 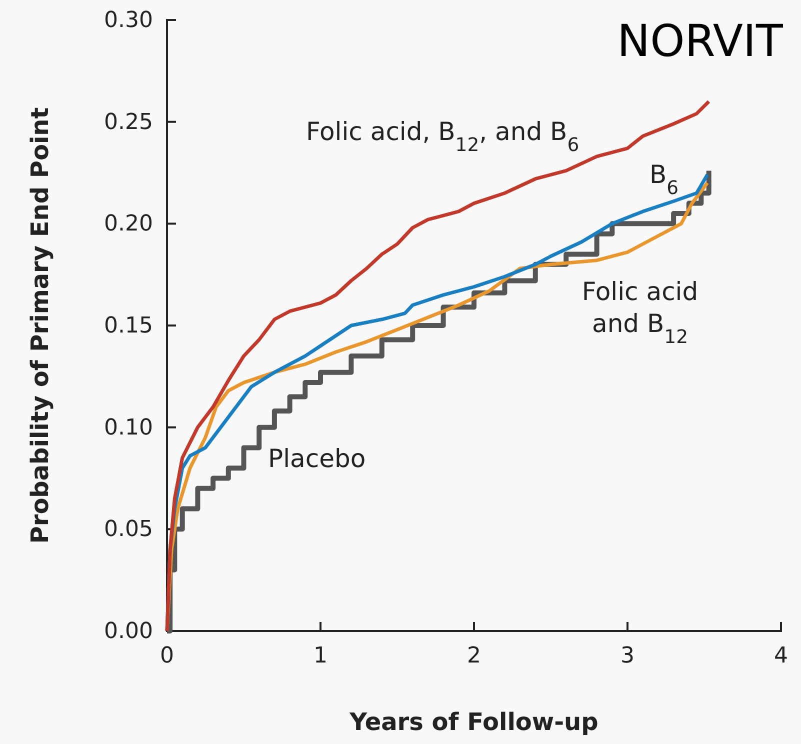 What do you see at coordinates (128, 21) in the screenshot?
I see `y-tick-label: 0.30` at bounding box center [128, 21].